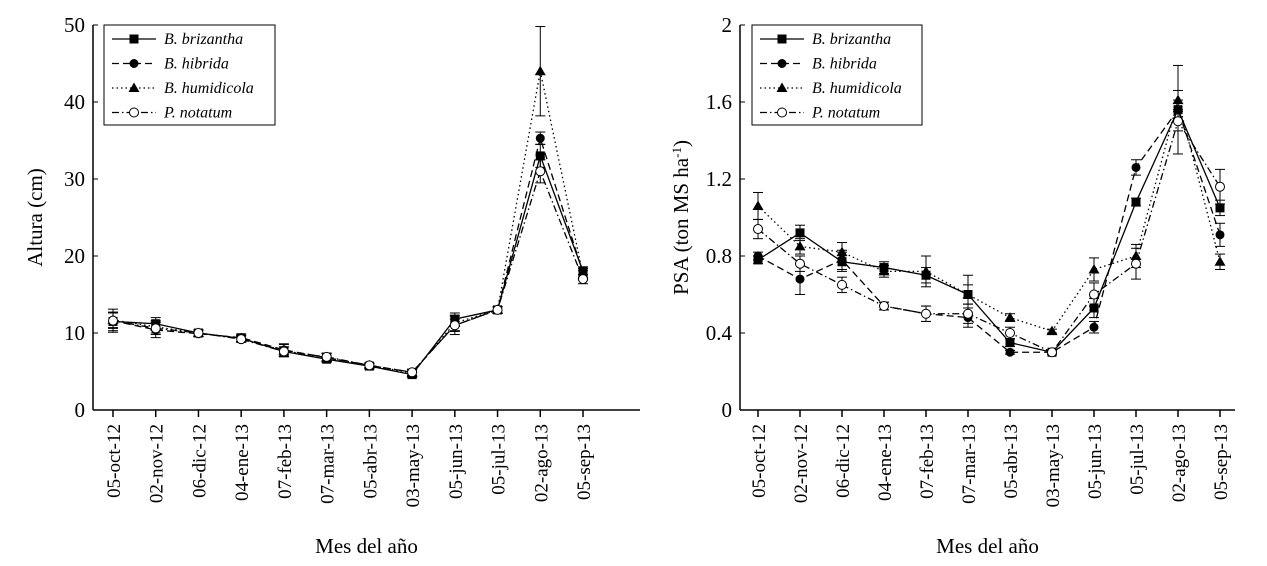 This screenshot has height=566, width=1267. What do you see at coordinates (851, 39) in the screenshot?
I see `legend-label: B. brizantha` at bounding box center [851, 39].